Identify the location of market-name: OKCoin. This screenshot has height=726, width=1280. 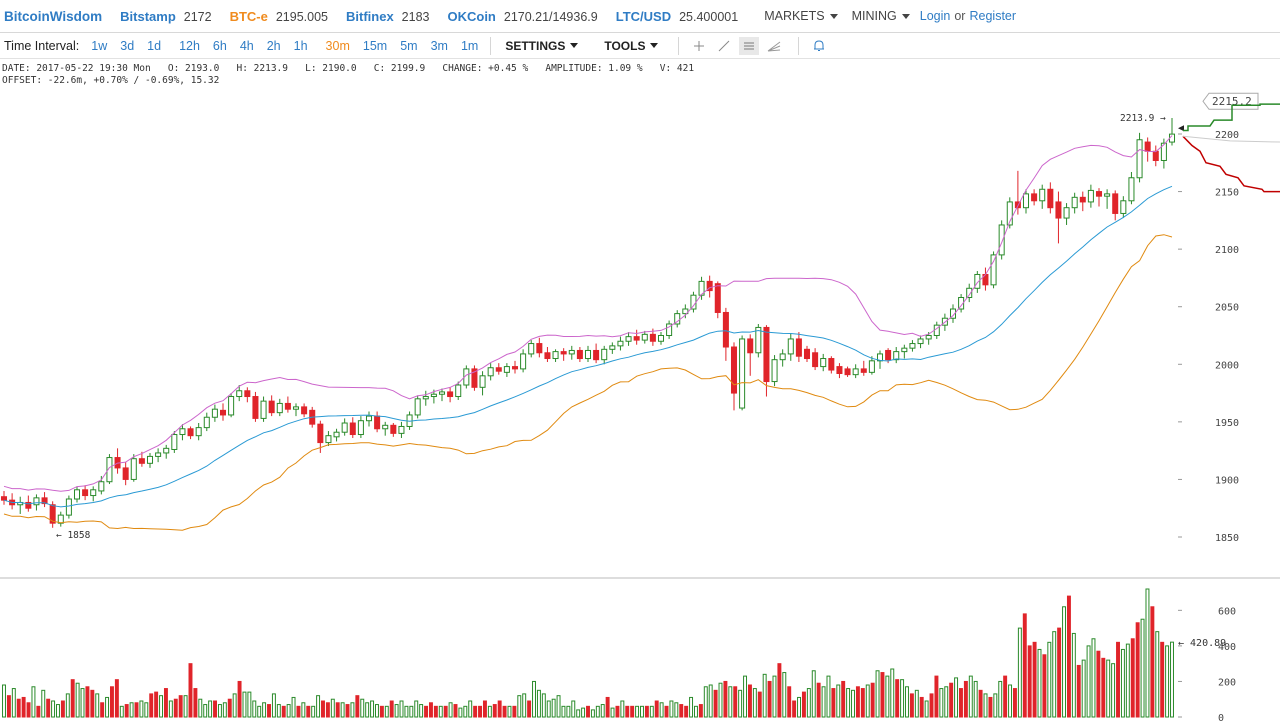
(471, 16).